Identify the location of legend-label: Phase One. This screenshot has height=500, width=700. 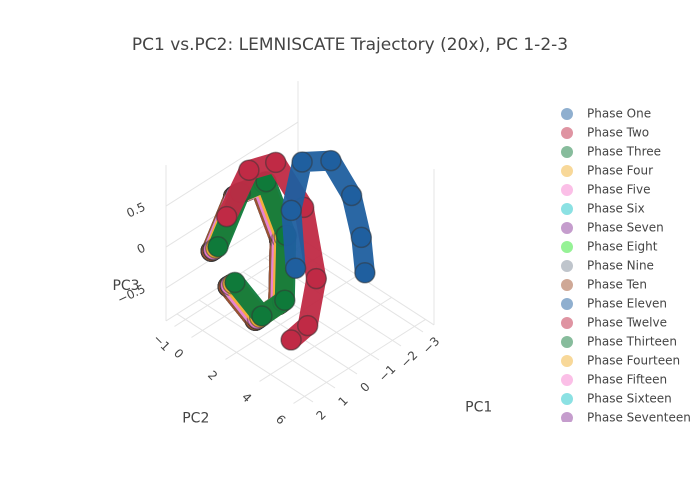
(619, 114).